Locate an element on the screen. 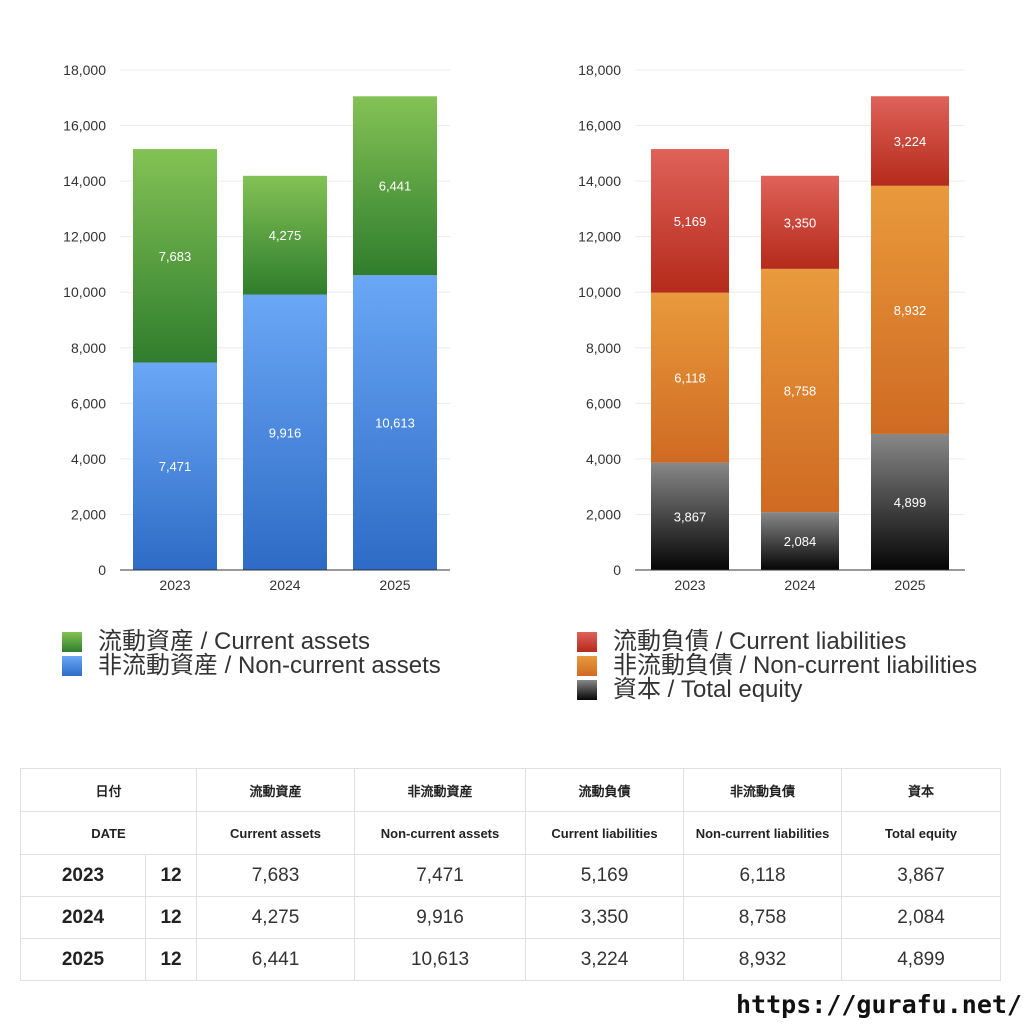 The width and height of the screenshot is (1024, 1024). data-label: 3,867 is located at coordinates (690, 516).